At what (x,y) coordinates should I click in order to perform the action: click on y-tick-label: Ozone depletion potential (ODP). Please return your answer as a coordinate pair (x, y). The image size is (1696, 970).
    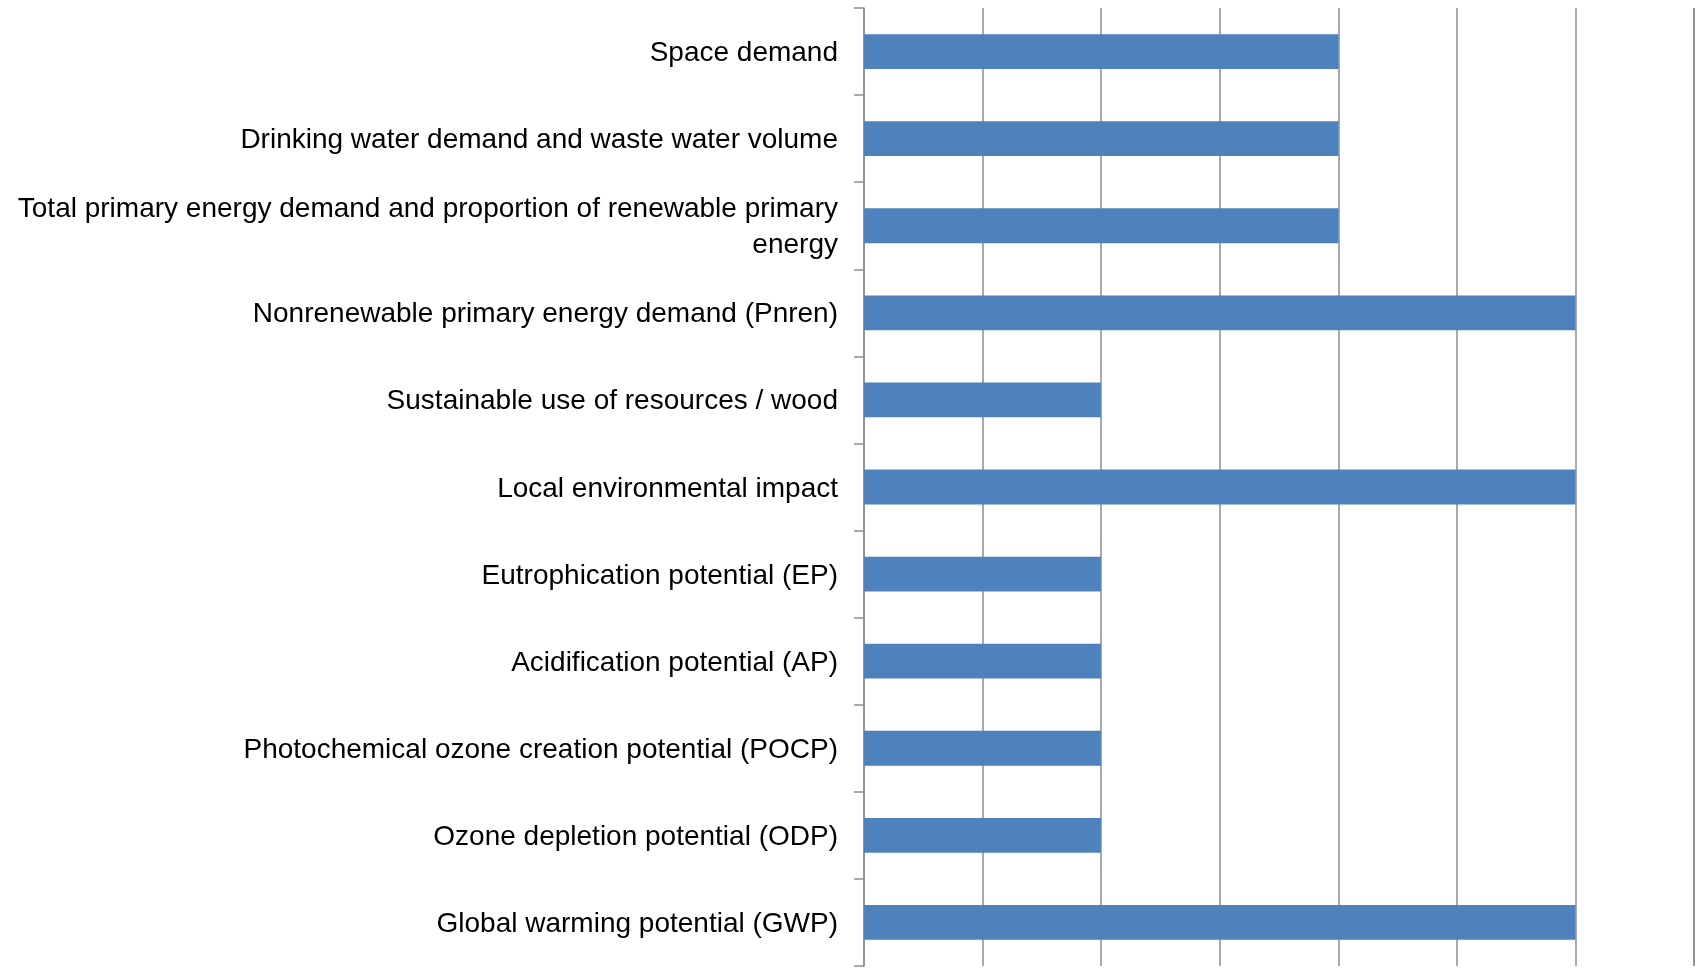
    Looking at the image, I should click on (635, 835).